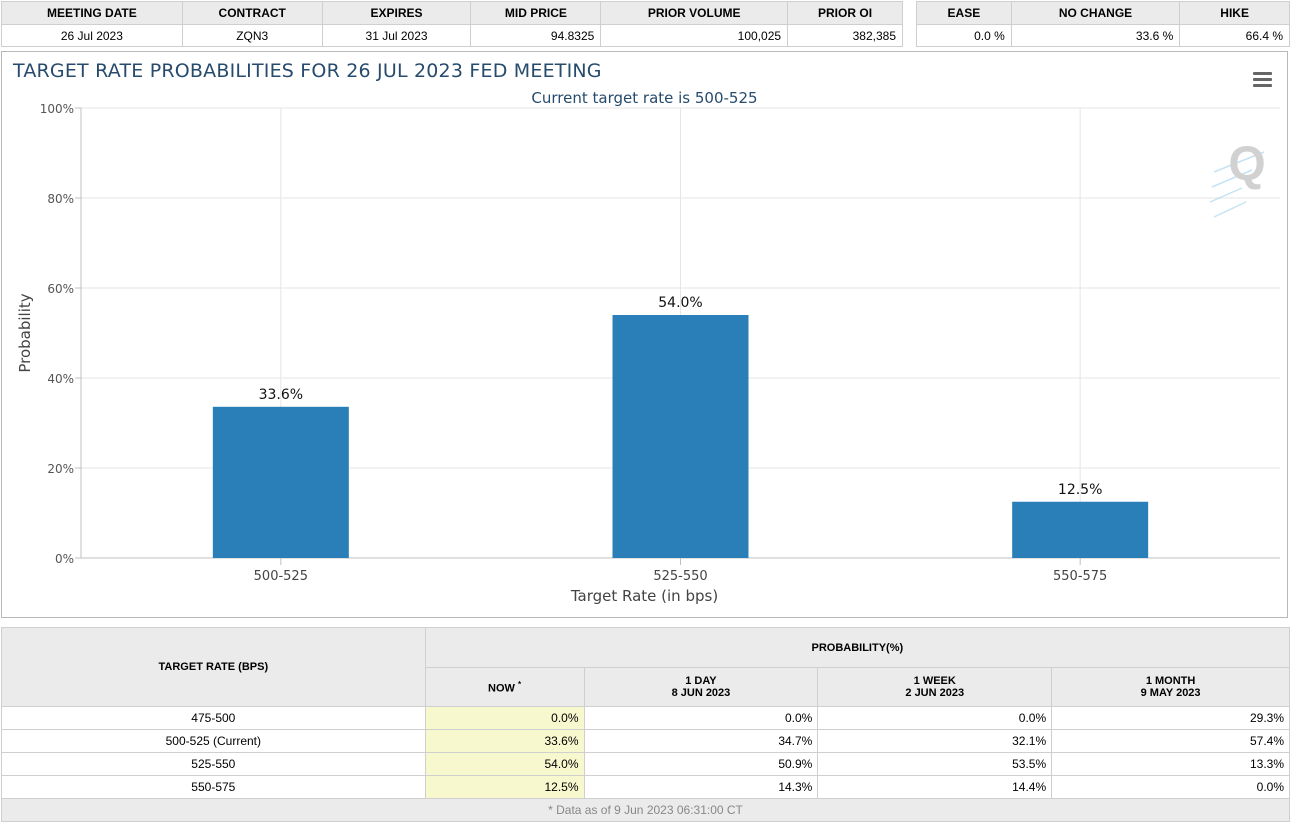  What do you see at coordinates (536, 13) in the screenshot?
I see `mid-price-header: MID PRICE` at bounding box center [536, 13].